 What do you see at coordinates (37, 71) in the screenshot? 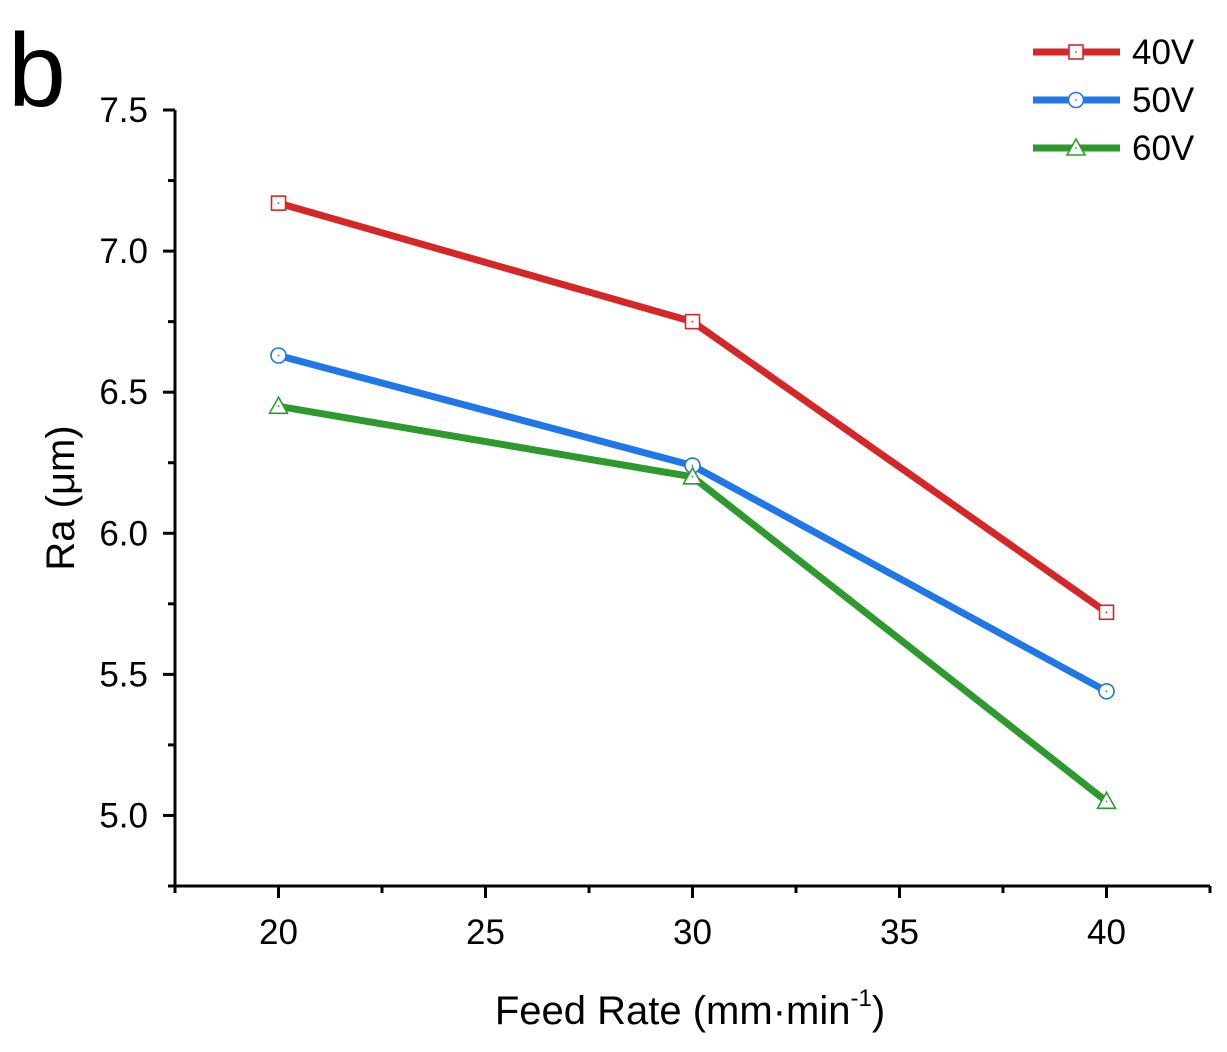
I see `panel-label: b` at bounding box center [37, 71].